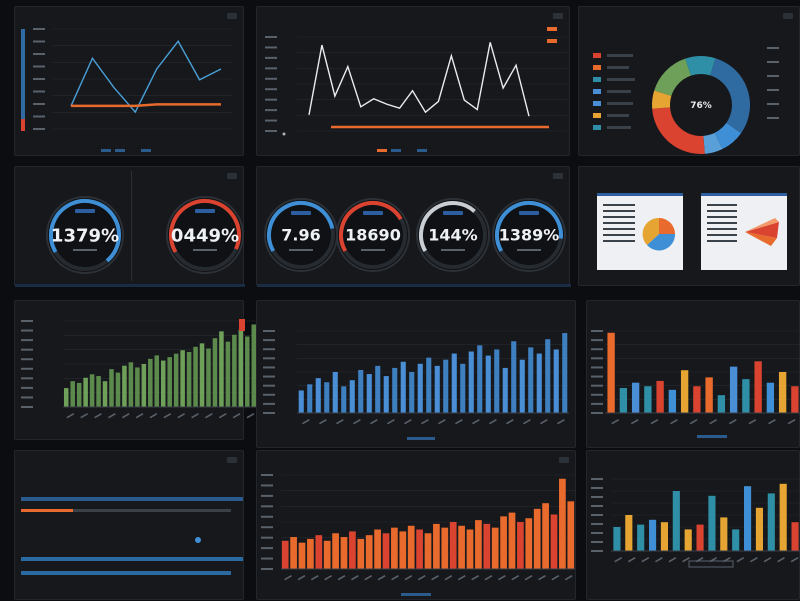  Describe the element at coordinates (242, 325) in the screenshot. I see `bar-highlight` at that location.